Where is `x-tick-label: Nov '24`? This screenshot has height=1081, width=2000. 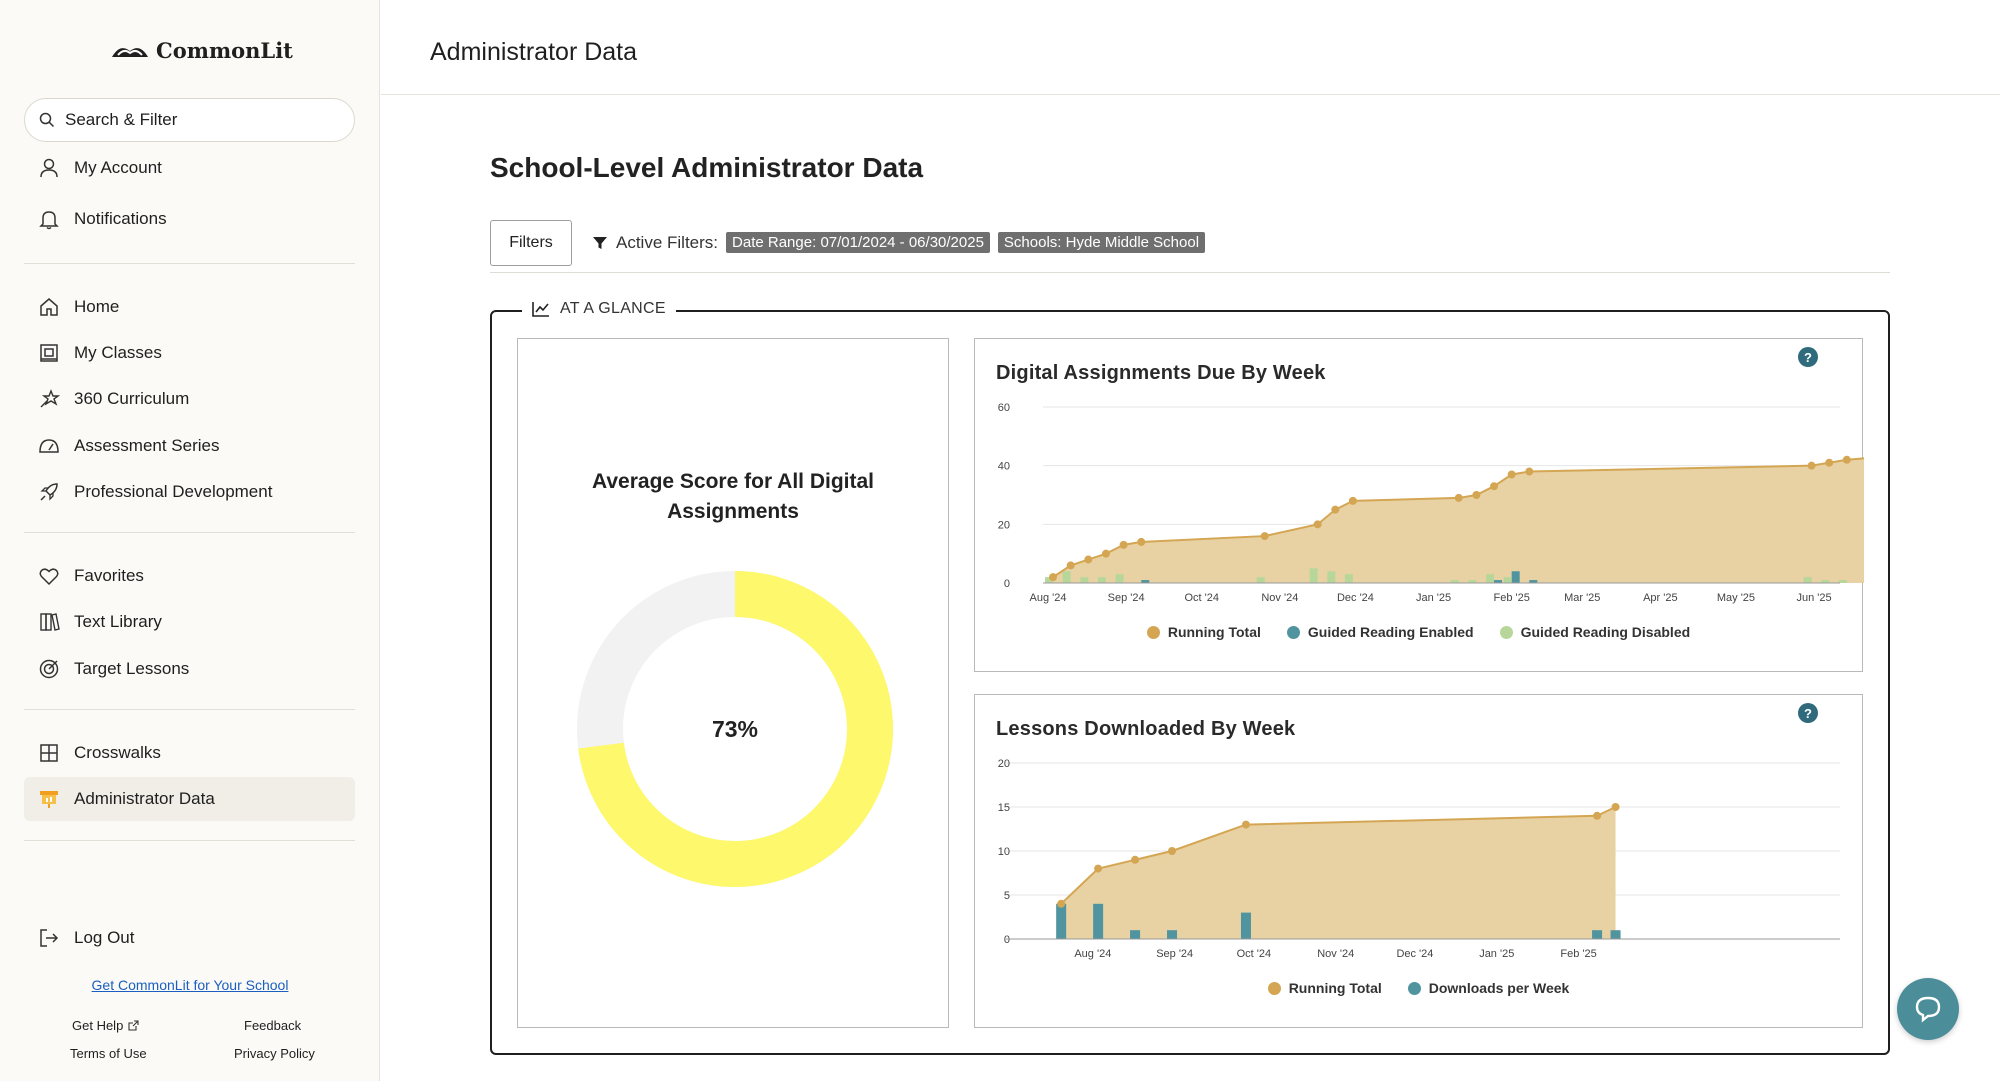
x-tick-label: Nov '24 is located at coordinates (1279, 598).